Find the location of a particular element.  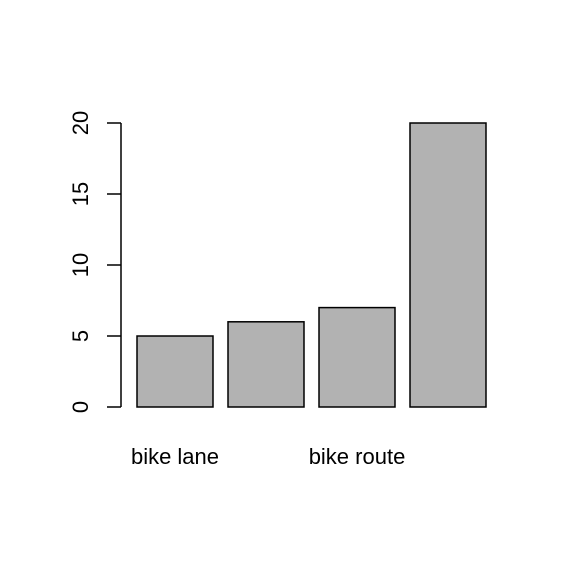

y-tick-label: 5 is located at coordinates (80, 336).